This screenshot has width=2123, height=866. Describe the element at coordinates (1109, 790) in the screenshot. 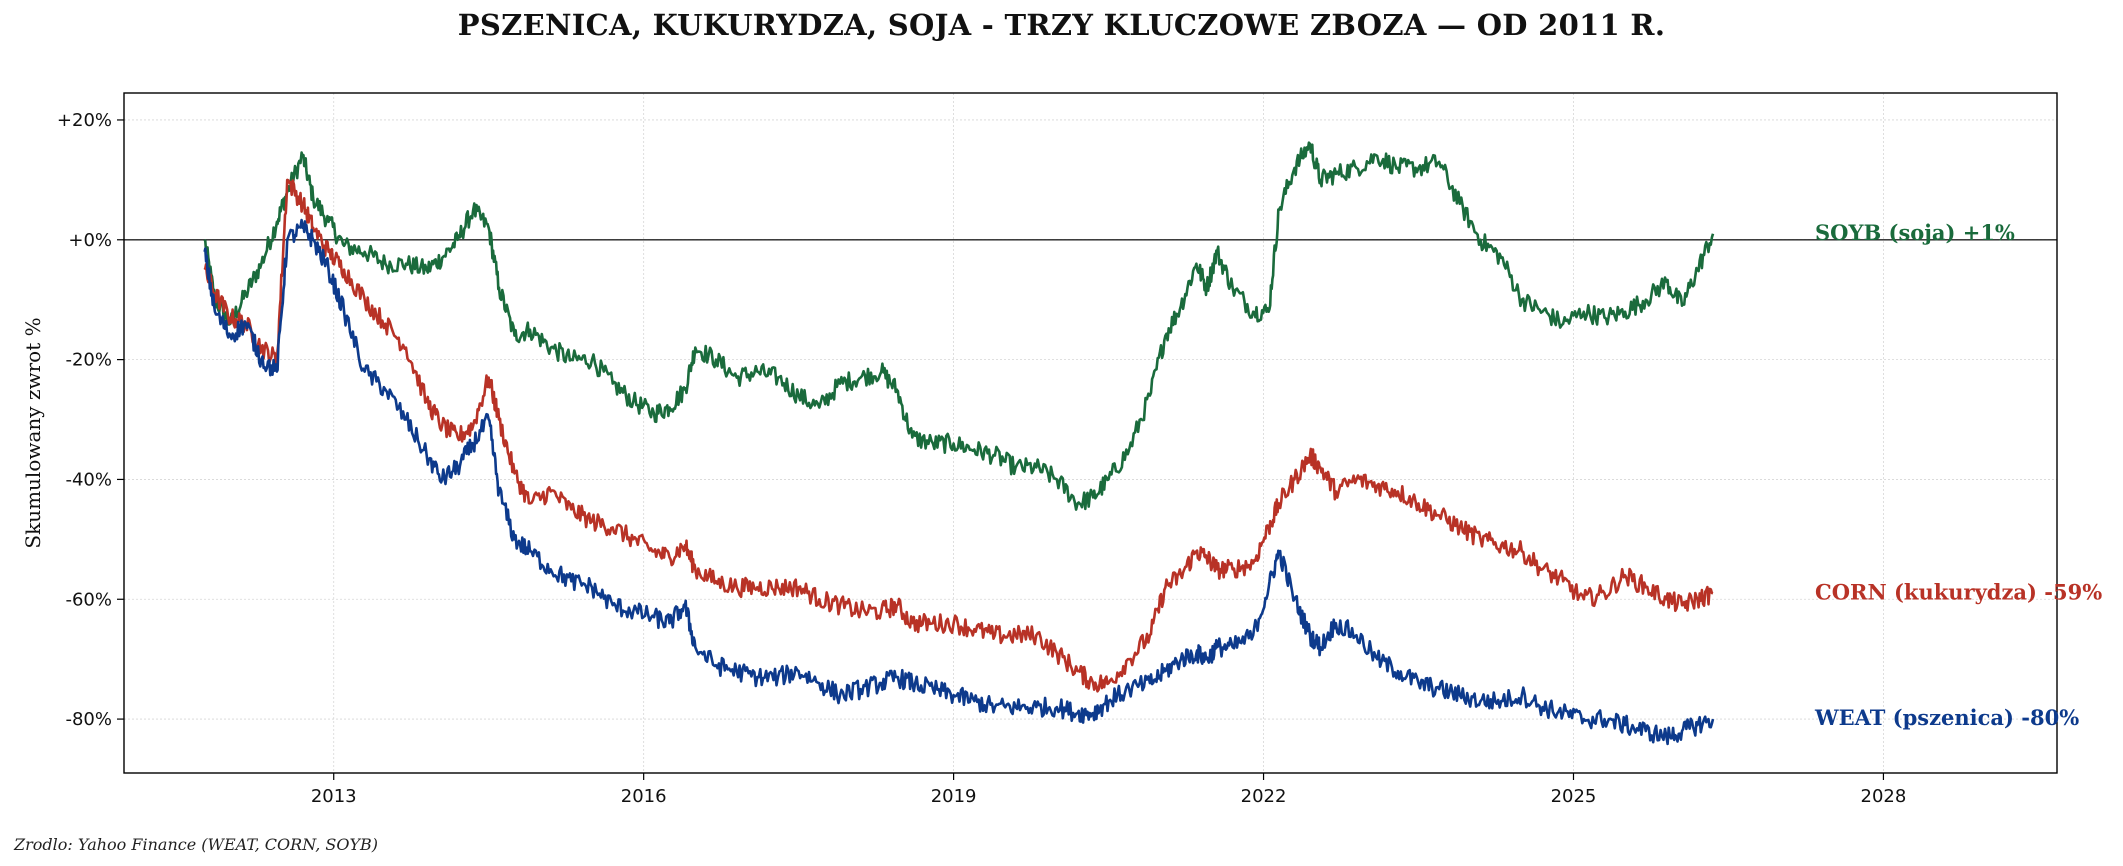

I see `x-axis: 2013 2016 2019 2022 2025 2028` at that location.